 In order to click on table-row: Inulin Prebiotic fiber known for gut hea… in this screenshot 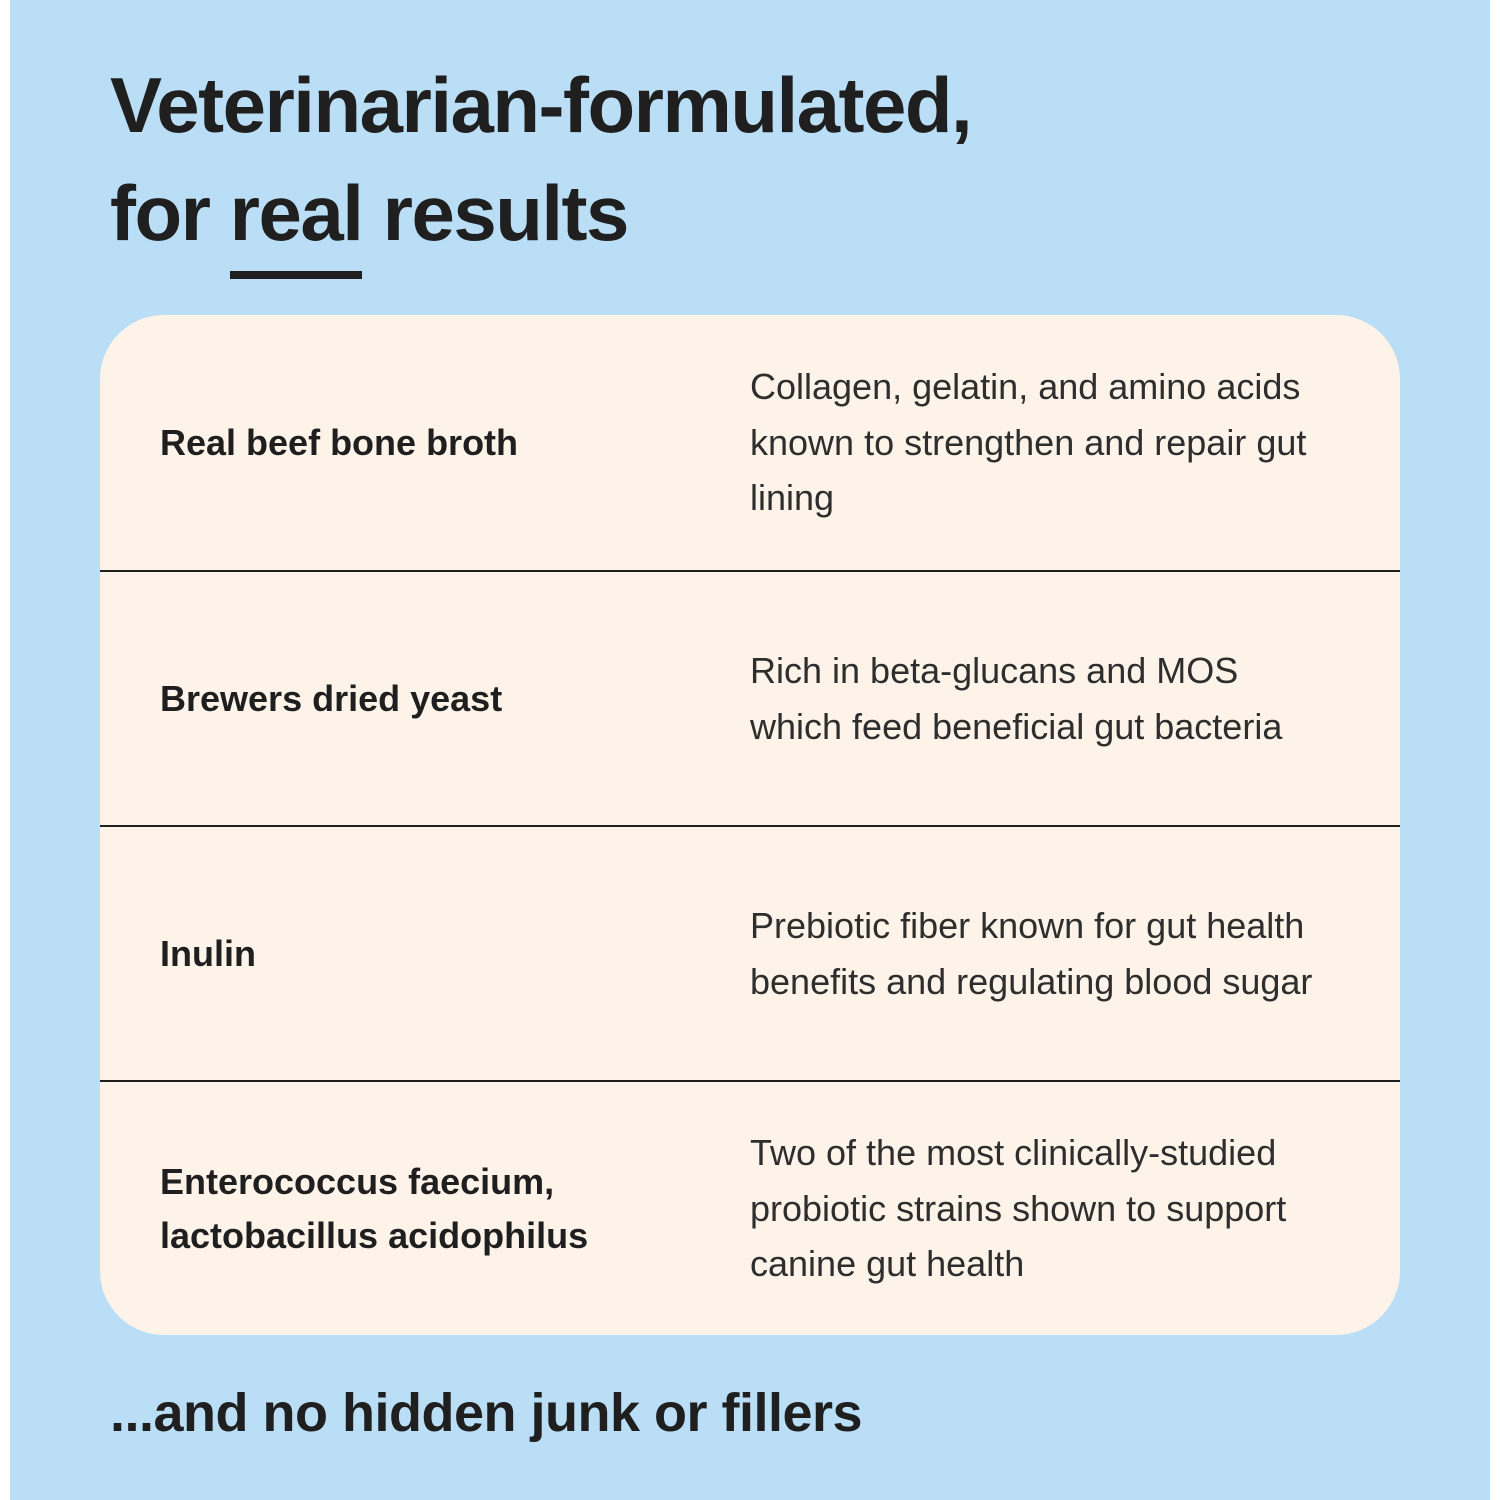, I will do `click(750, 952)`.